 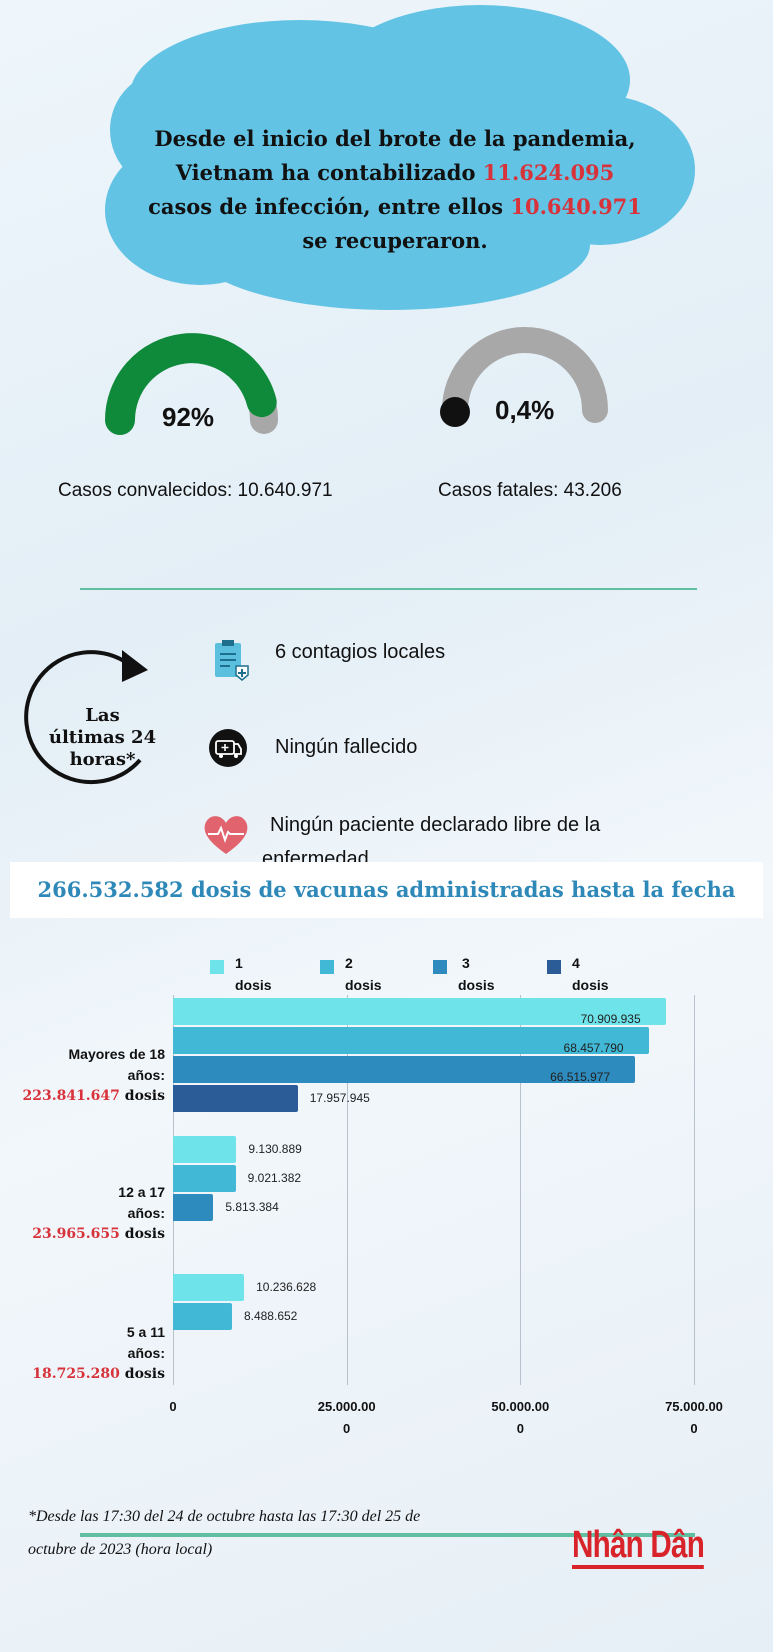 I want to click on category-label: 5 a 11 años: 18.725.280 dosis, so click(x=85, y=1353).